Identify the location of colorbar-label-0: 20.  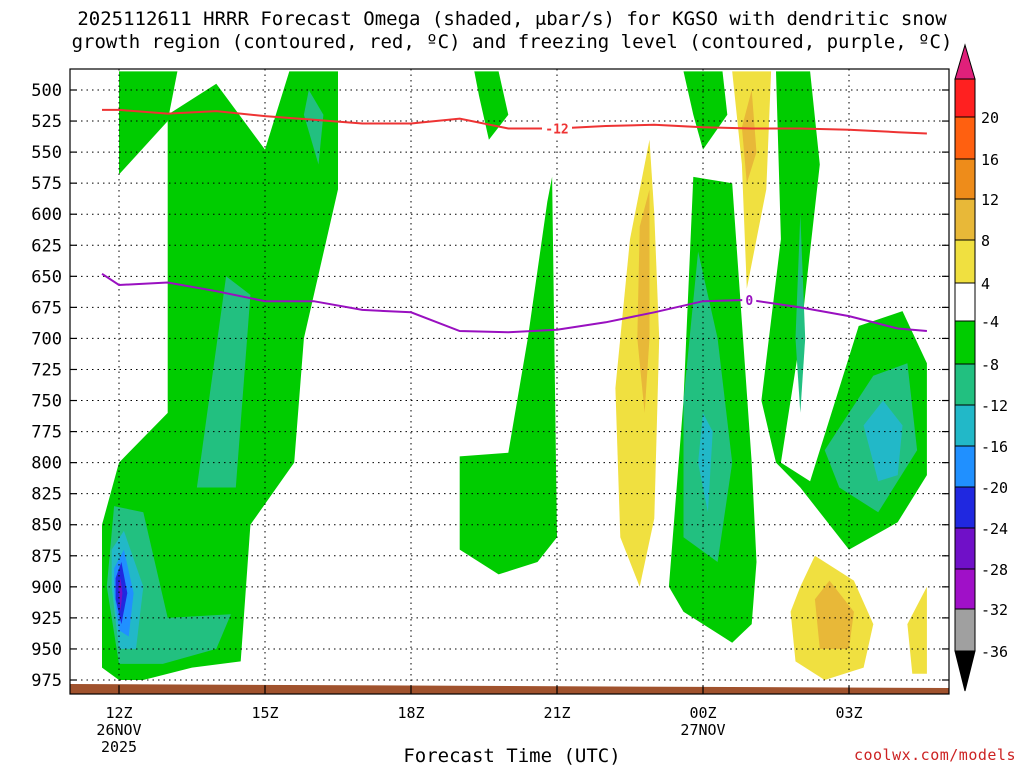
(990, 118).